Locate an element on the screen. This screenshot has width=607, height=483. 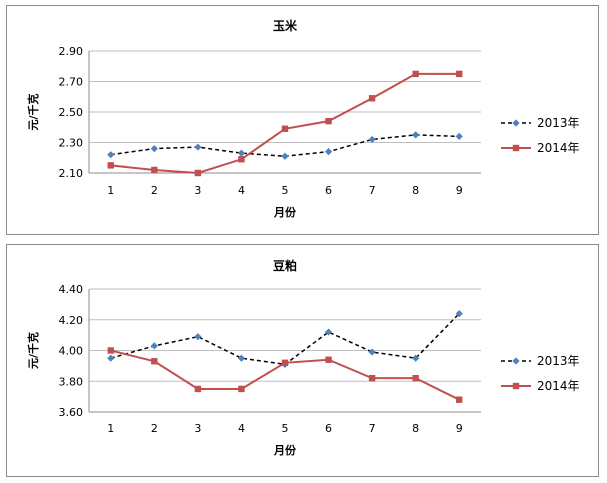
y-tick-label: 3.60 is located at coordinates (71, 412).